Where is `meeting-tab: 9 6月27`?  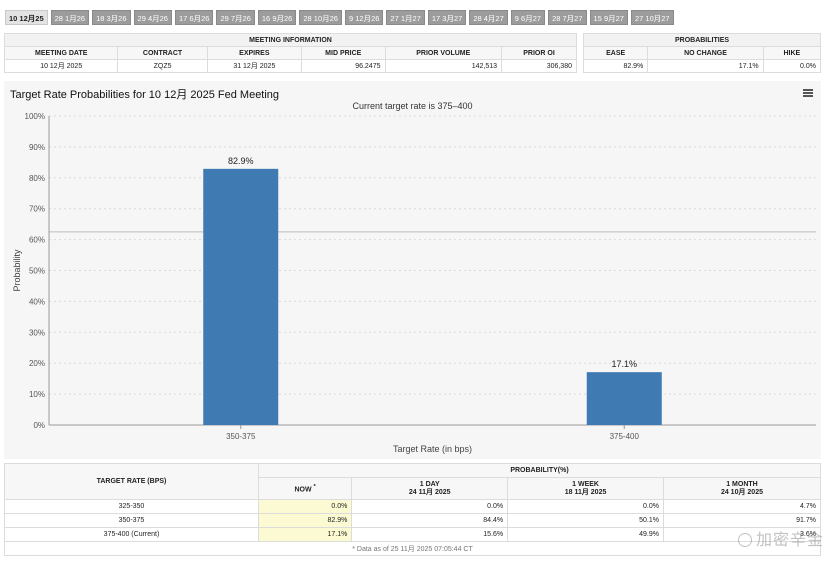 meeting-tab: 9 6月27 is located at coordinates (528, 17).